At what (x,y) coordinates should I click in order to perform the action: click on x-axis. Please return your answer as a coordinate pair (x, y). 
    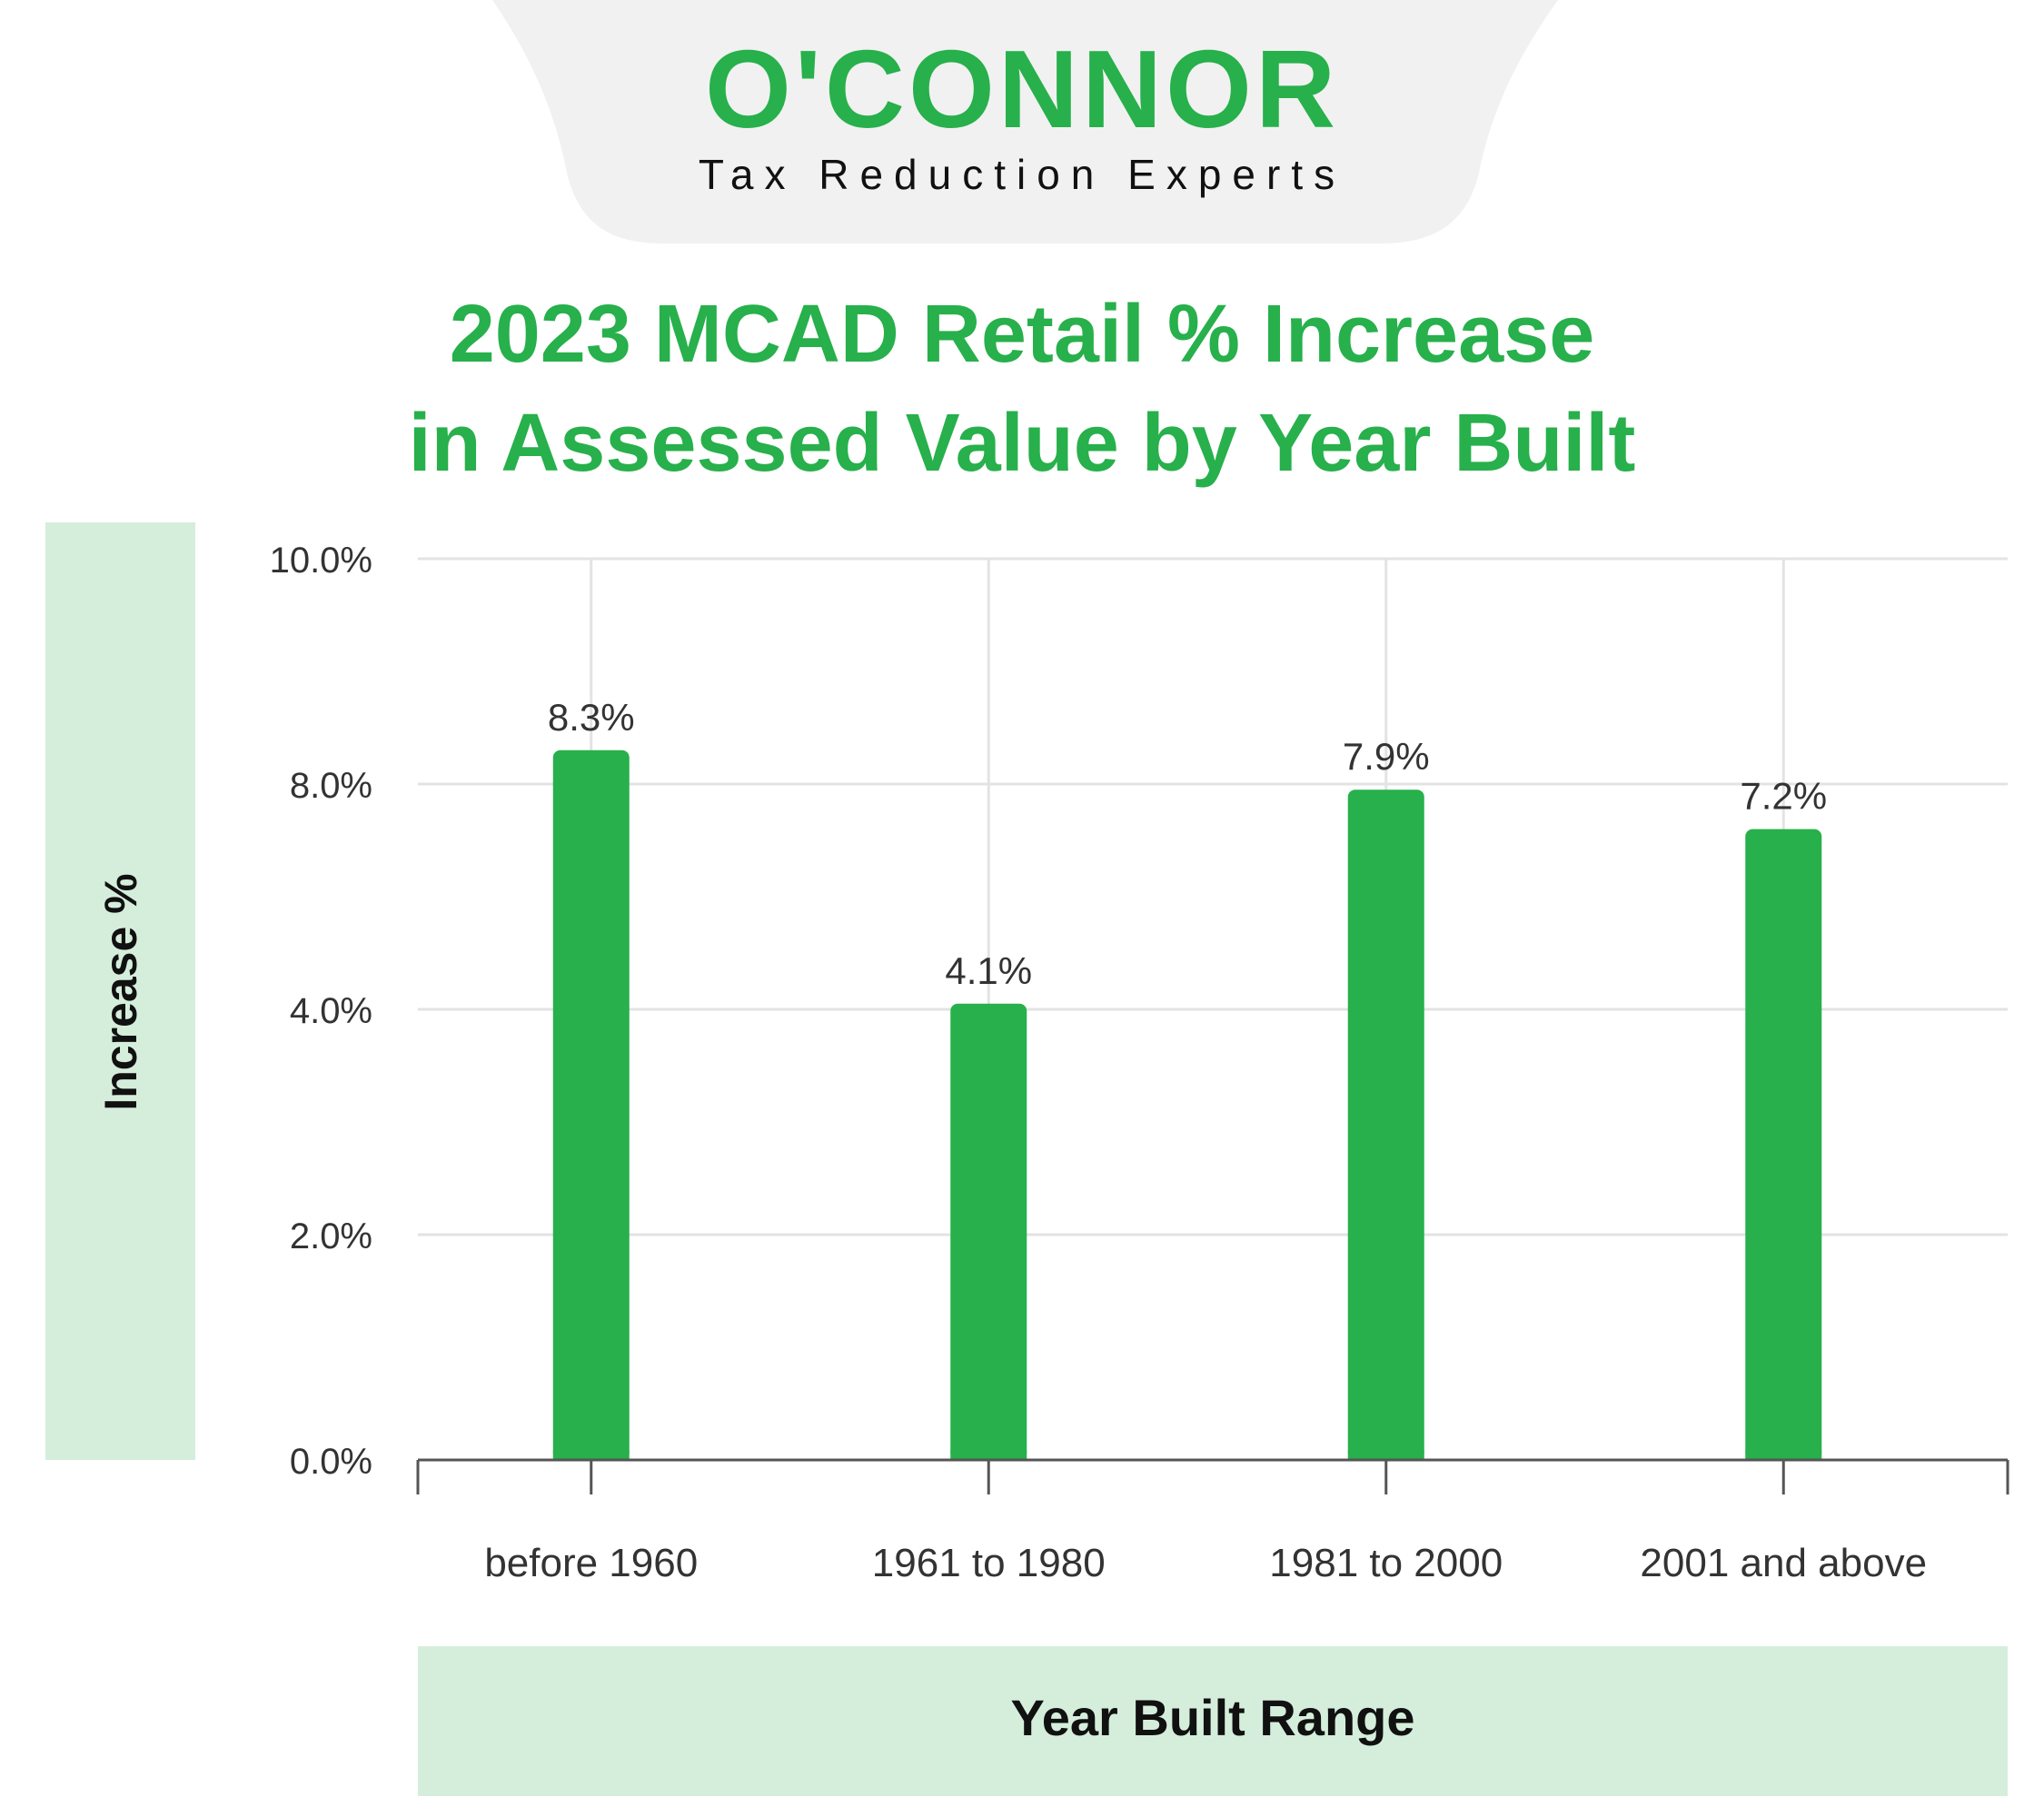
    Looking at the image, I should click on (1213, 1476).